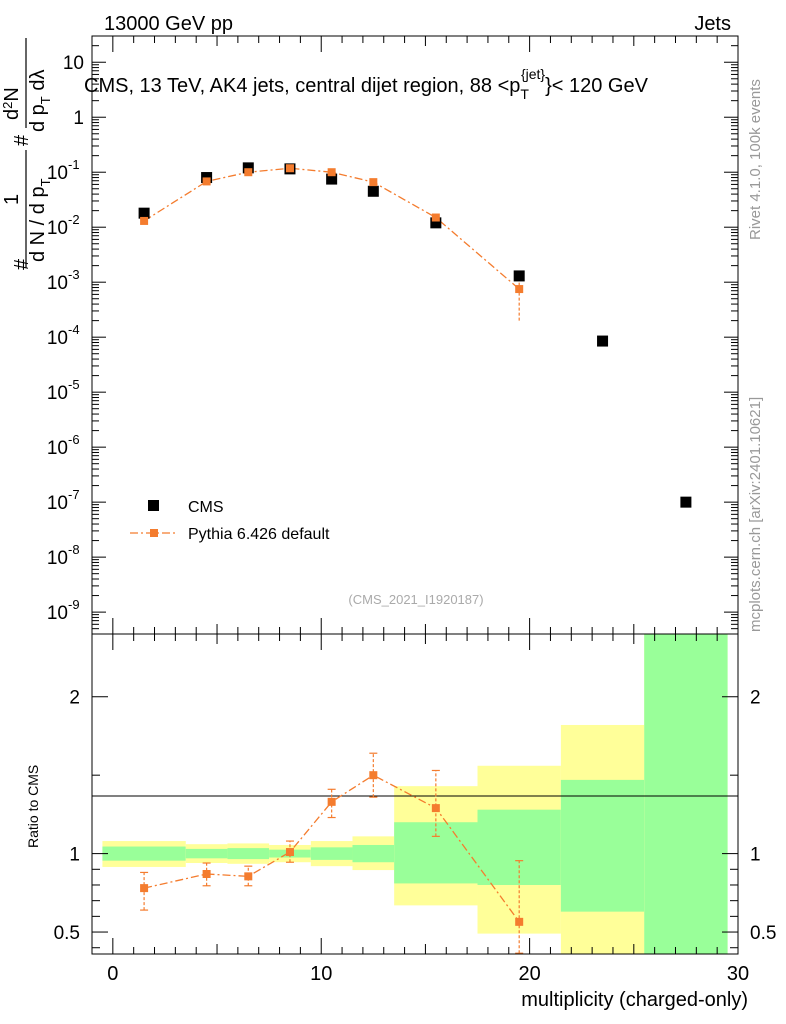  Describe the element at coordinates (259, 534) in the screenshot. I see `legend-pythia-label: Pythia 6.426 default` at that location.